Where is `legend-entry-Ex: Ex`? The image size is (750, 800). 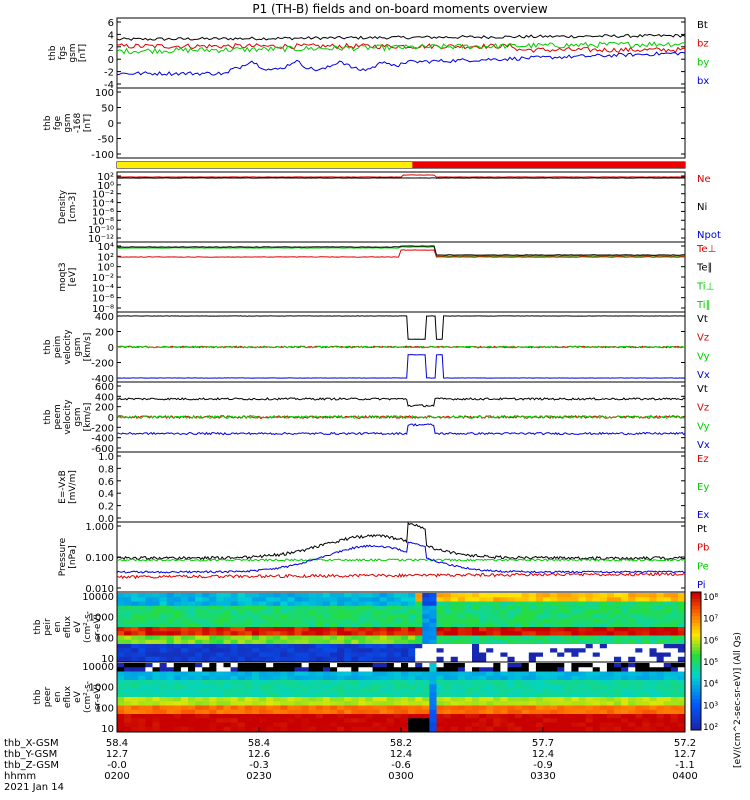 legend-entry-Ex: Ex is located at coordinates (703, 515).